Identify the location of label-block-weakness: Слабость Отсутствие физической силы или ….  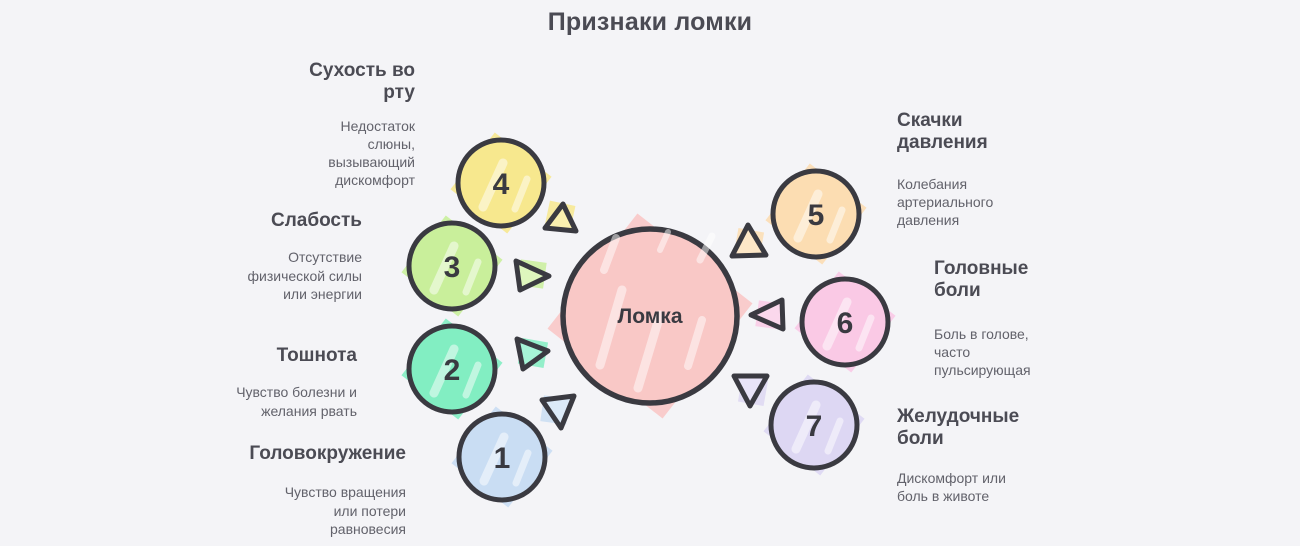
(287, 256).